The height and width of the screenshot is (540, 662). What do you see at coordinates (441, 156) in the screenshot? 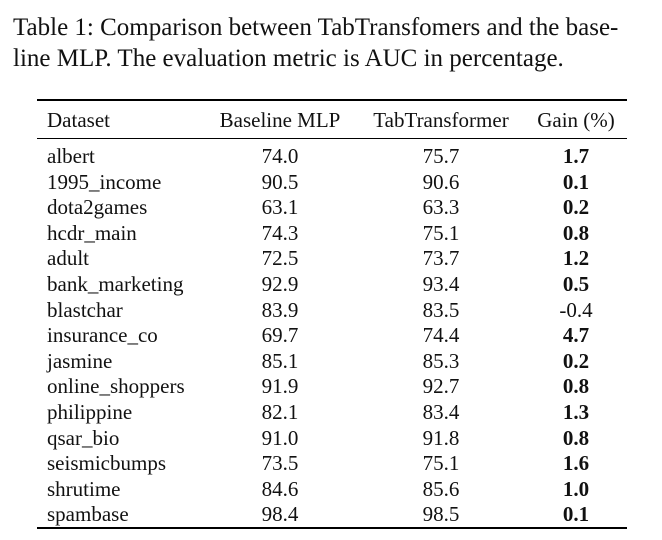
I see `tabtransformer-cell: 75.7` at bounding box center [441, 156].